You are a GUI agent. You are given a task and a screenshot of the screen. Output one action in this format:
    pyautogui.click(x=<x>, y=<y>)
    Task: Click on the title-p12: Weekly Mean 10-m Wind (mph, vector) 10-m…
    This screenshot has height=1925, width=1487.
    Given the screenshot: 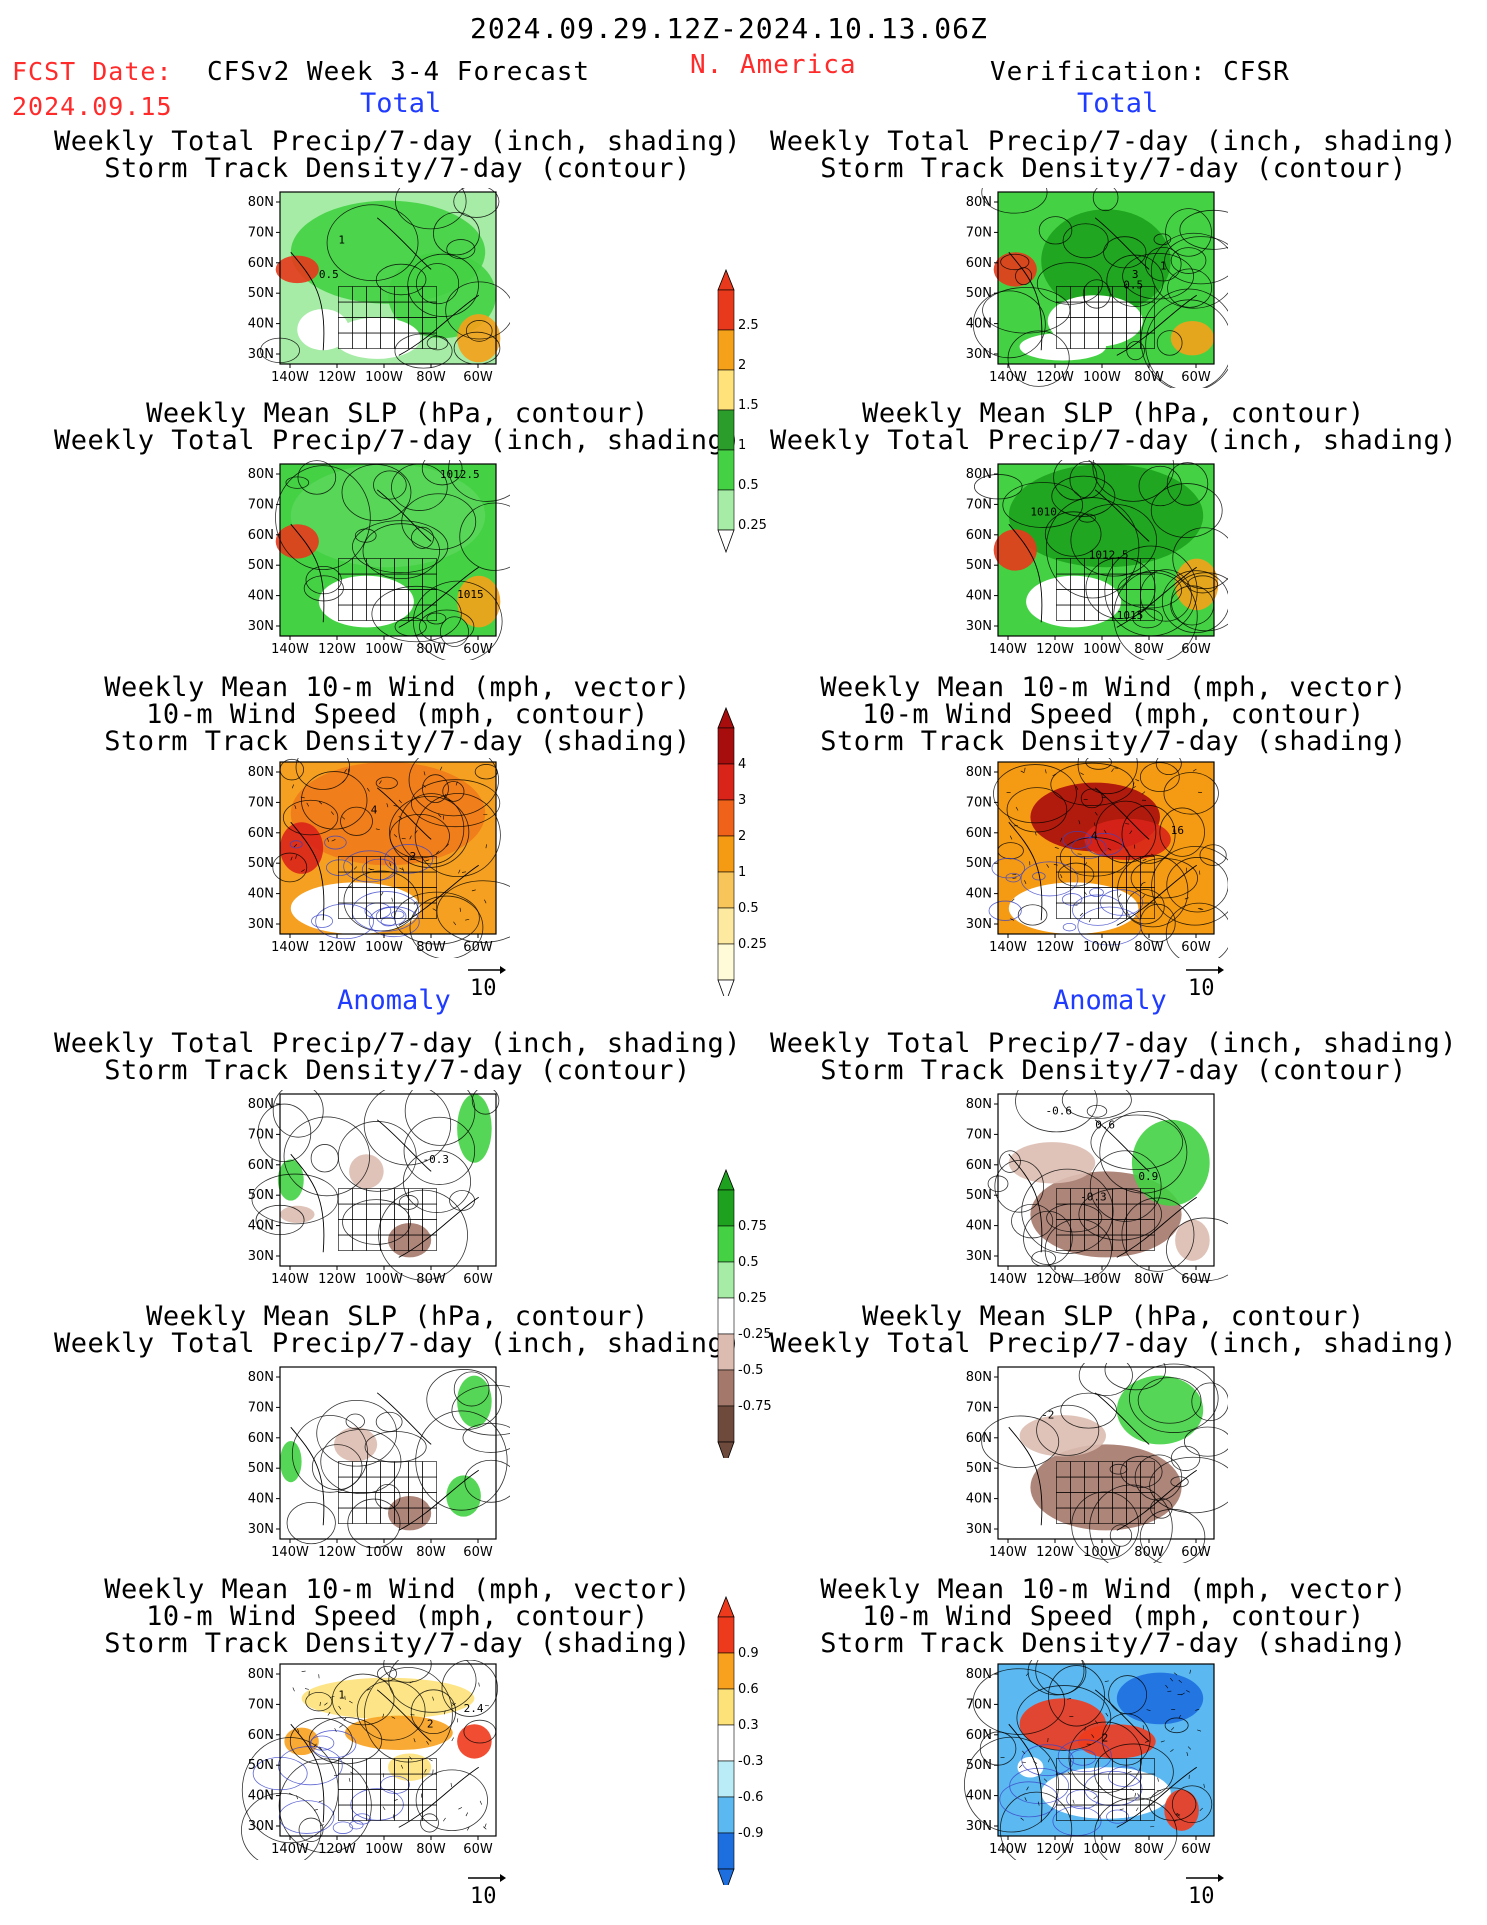 What is the action you would take?
    pyautogui.click(x=1113, y=1616)
    